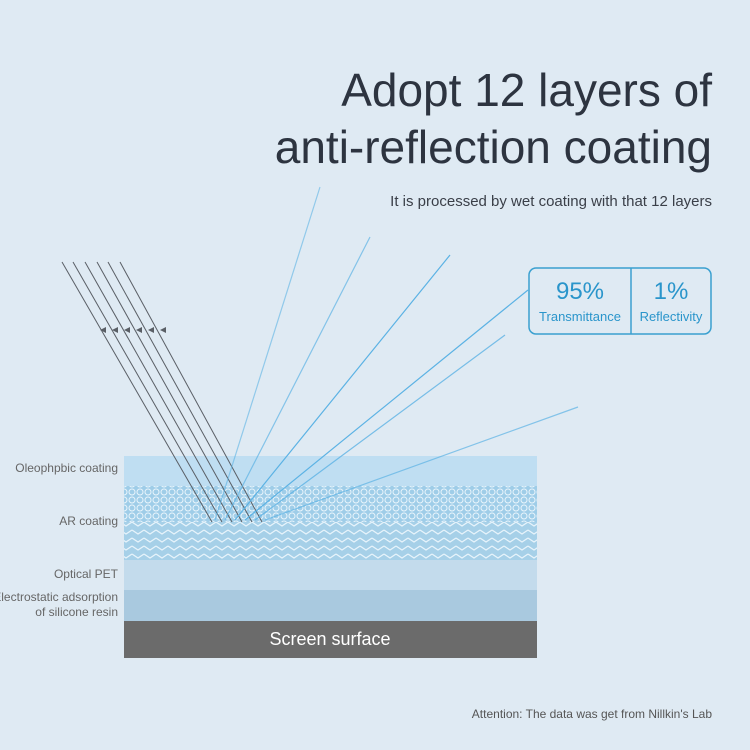 Image resolution: width=750 pixels, height=750 pixels. What do you see at coordinates (66, 468) in the screenshot?
I see `layer-label: Oleophpbic coating` at bounding box center [66, 468].